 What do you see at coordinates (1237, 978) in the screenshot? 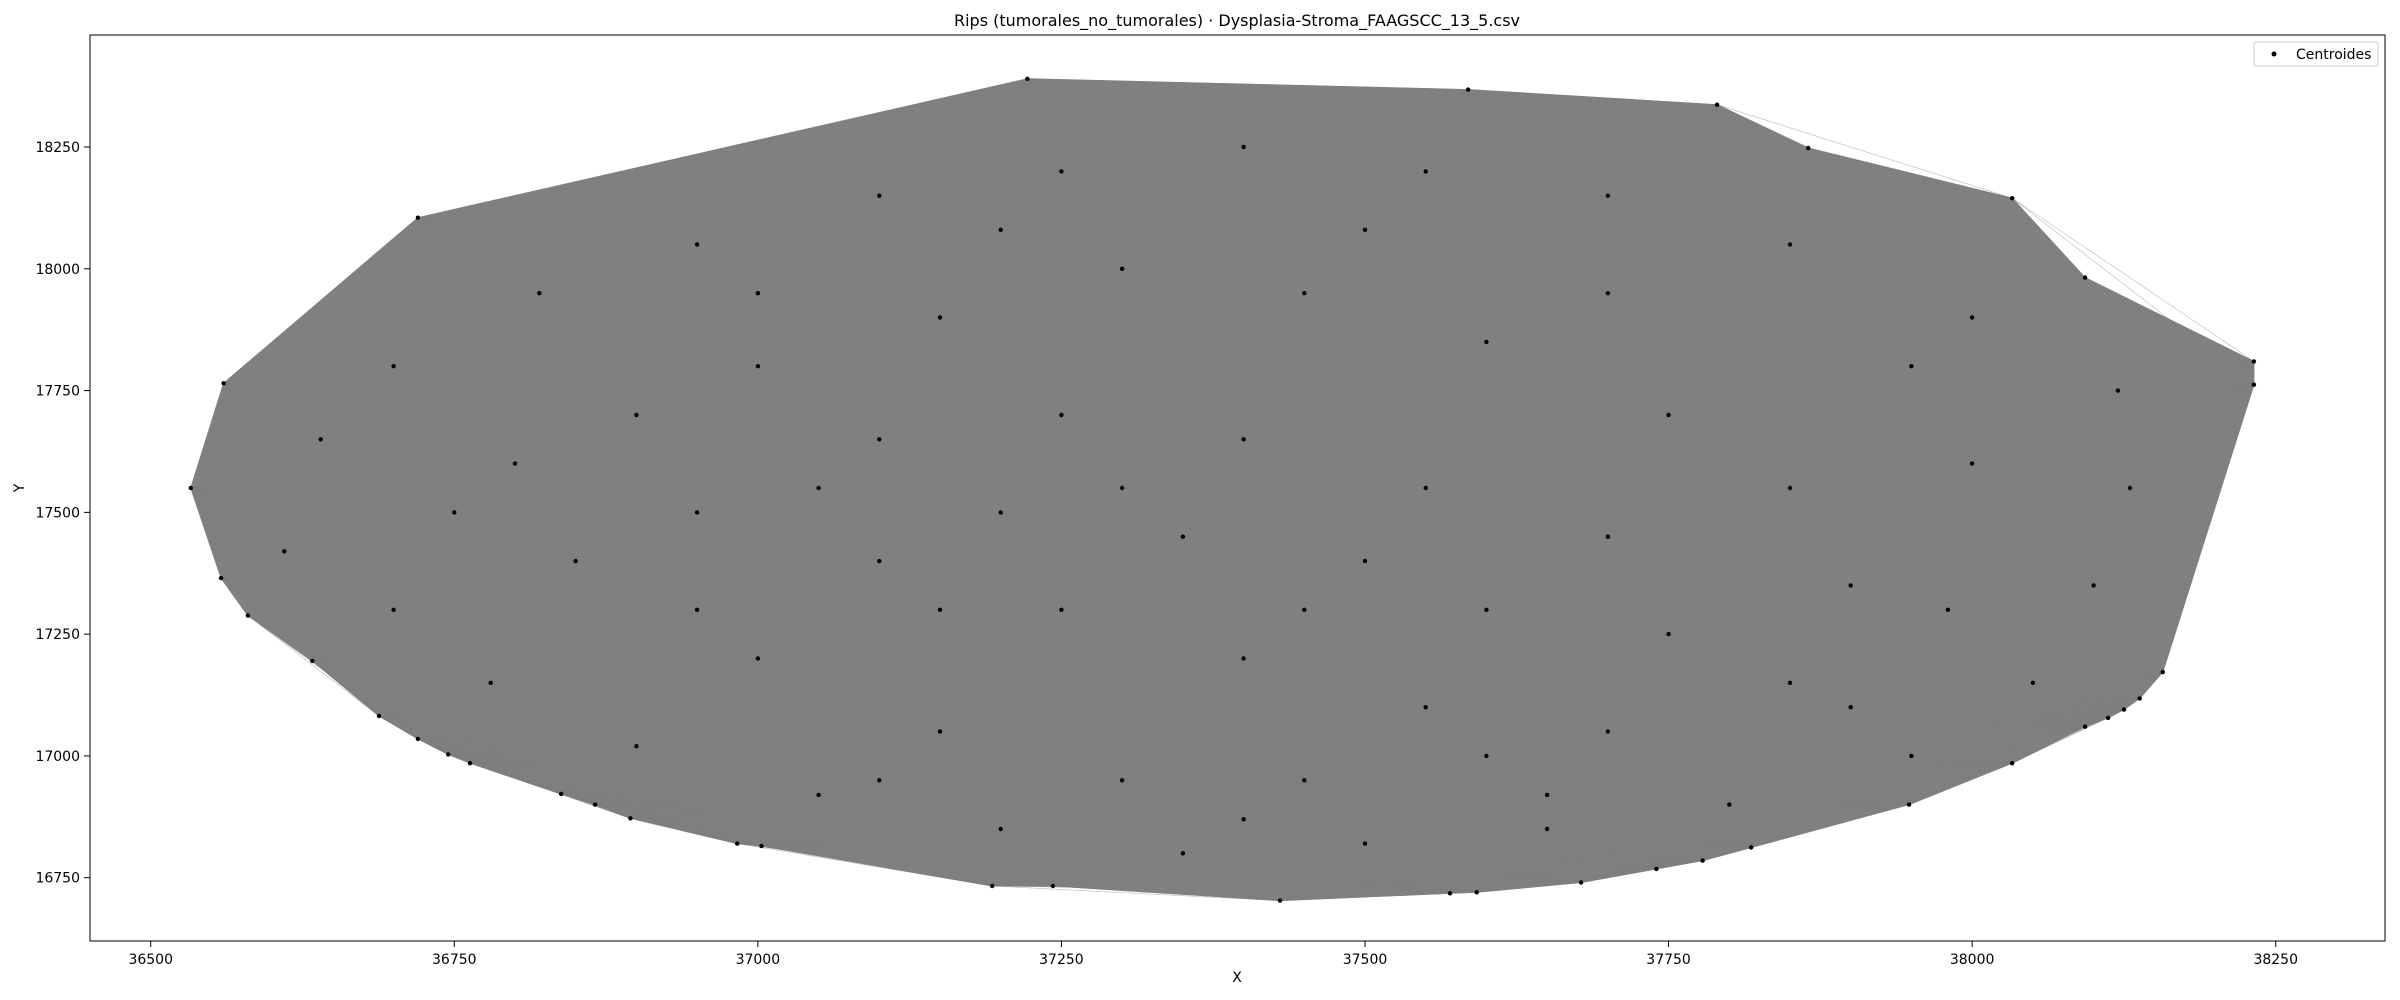
I see `x-axis-label: X` at bounding box center [1237, 978].